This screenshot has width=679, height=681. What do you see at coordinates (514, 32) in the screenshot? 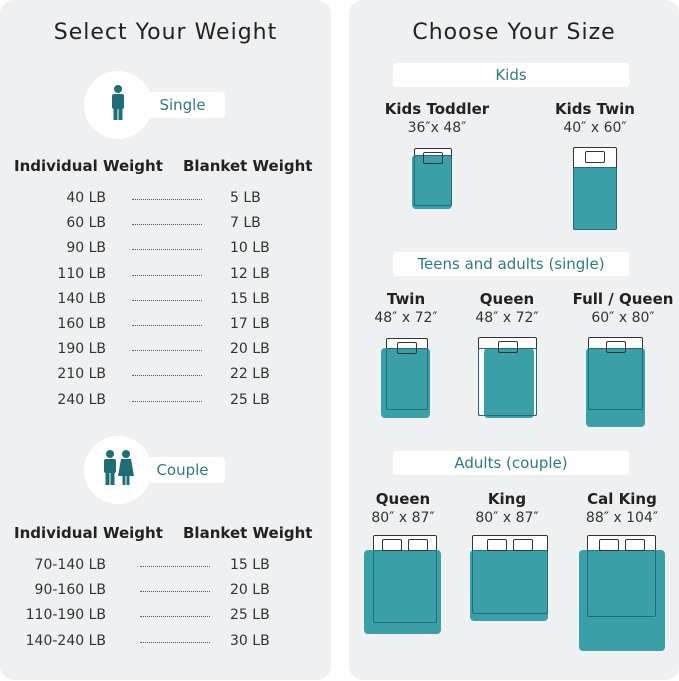
I see `size-title: Choose Your Size` at bounding box center [514, 32].